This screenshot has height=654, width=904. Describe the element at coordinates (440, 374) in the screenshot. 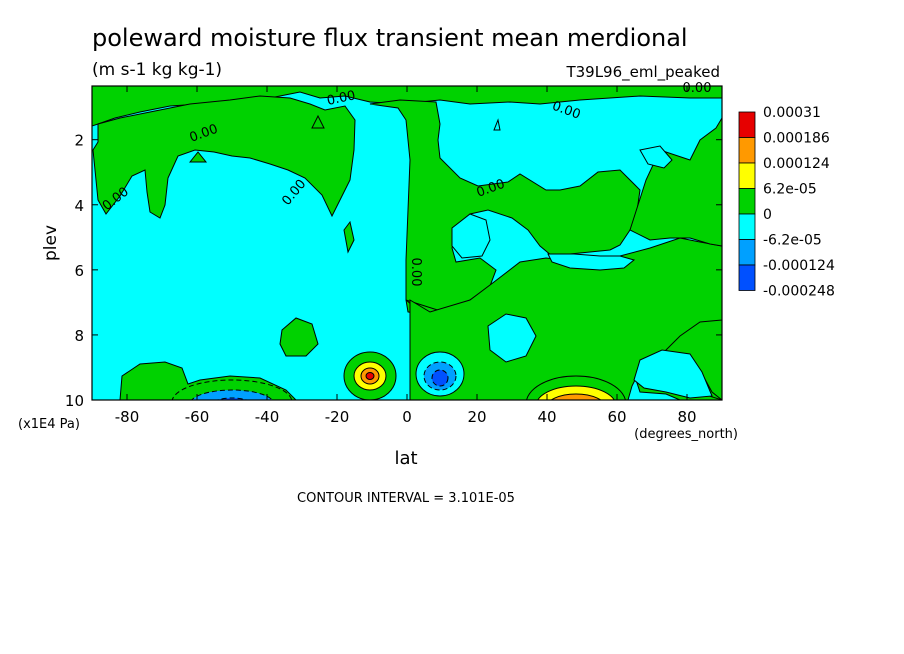

I see `negative-core-center` at that location.